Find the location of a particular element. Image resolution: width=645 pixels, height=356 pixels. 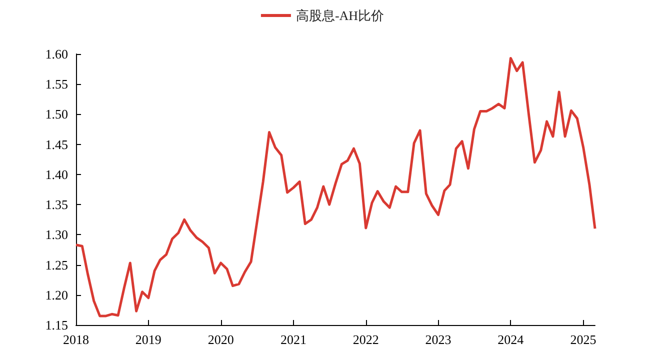

x-tick-label: 2019 is located at coordinates (148, 339).